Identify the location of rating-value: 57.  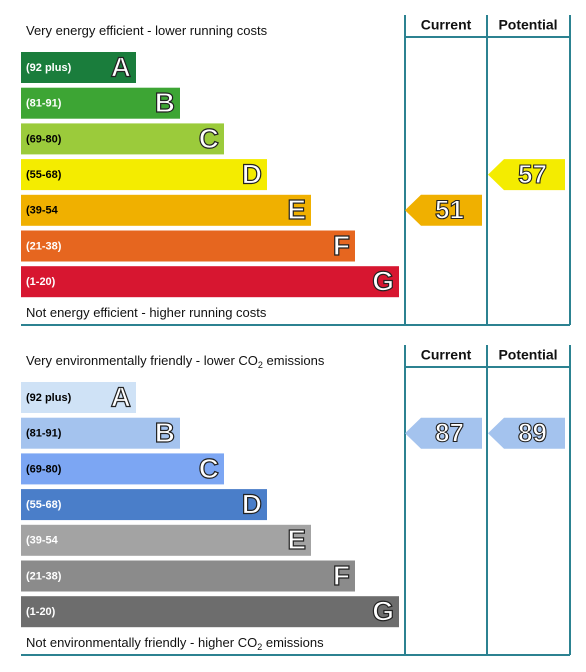
(532, 174).